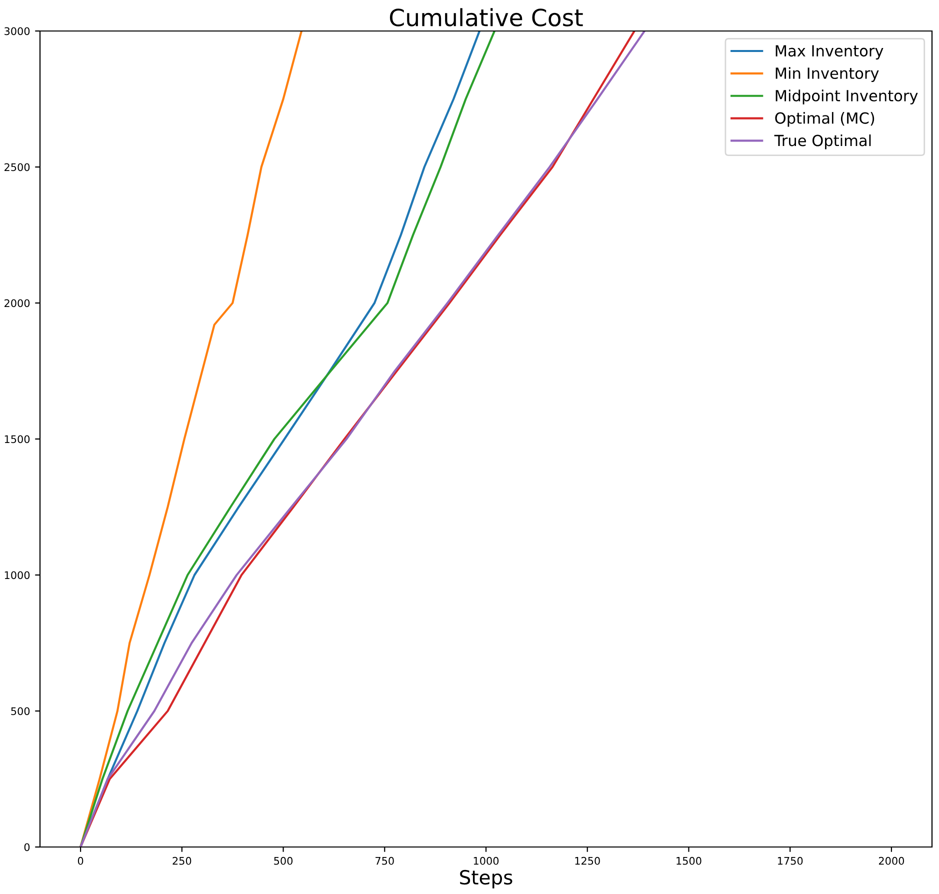 Image resolution: width=939 pixels, height=894 pixels. What do you see at coordinates (587, 860) in the screenshot?
I see `x-tick-label: 1250` at bounding box center [587, 860].